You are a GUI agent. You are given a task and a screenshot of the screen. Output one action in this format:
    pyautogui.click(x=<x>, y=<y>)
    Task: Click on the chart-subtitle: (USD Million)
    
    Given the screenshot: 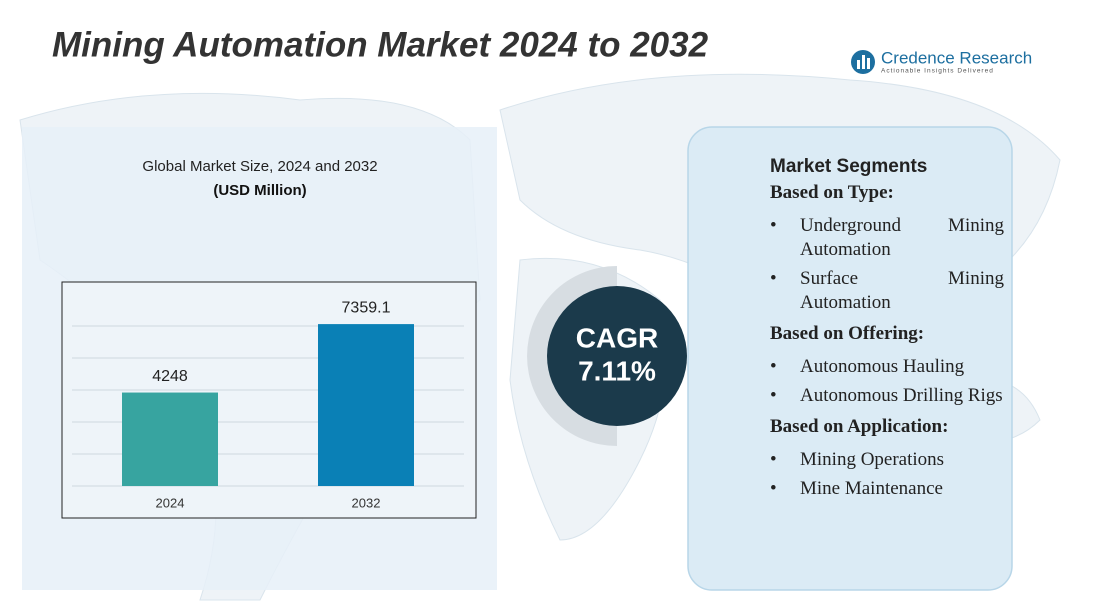 What is the action you would take?
    pyautogui.click(x=259, y=190)
    